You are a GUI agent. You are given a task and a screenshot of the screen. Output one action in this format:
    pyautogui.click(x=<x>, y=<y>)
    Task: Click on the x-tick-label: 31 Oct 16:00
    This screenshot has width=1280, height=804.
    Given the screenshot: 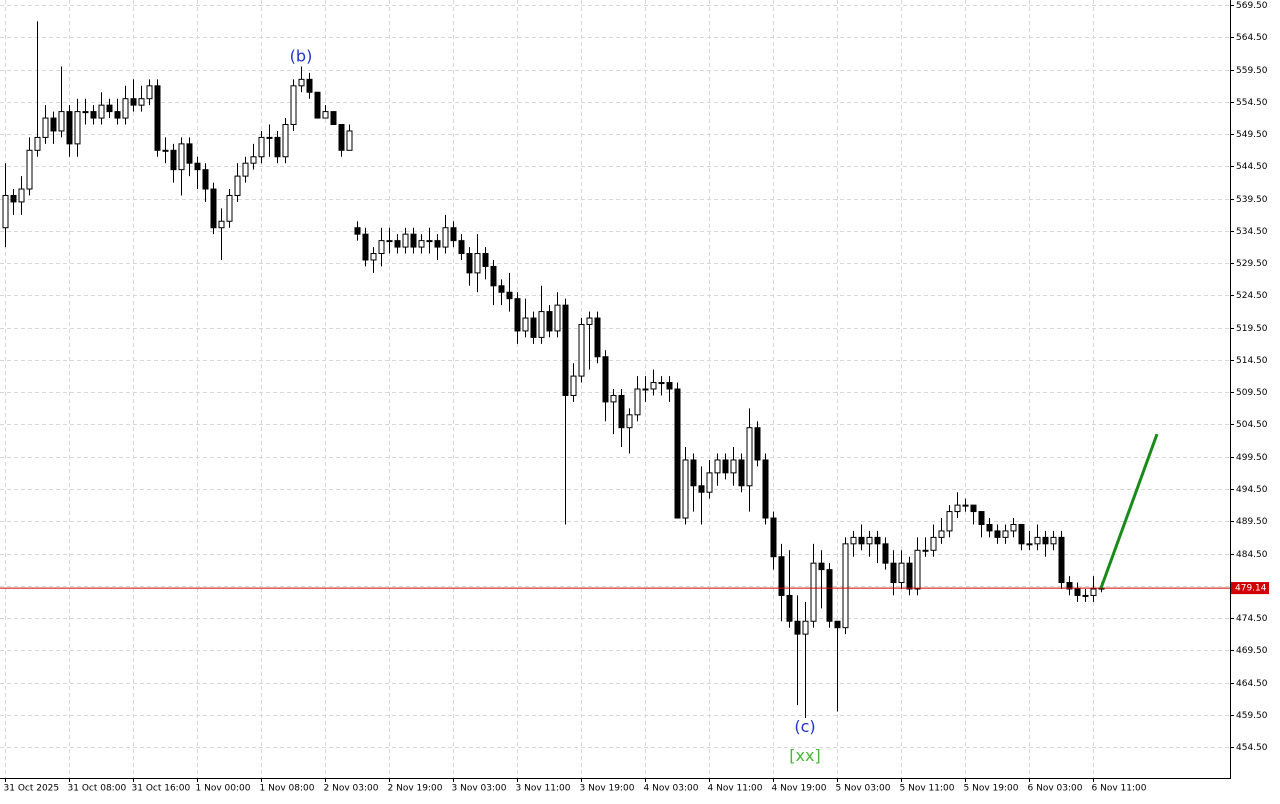 What is the action you would take?
    pyautogui.click(x=161, y=789)
    